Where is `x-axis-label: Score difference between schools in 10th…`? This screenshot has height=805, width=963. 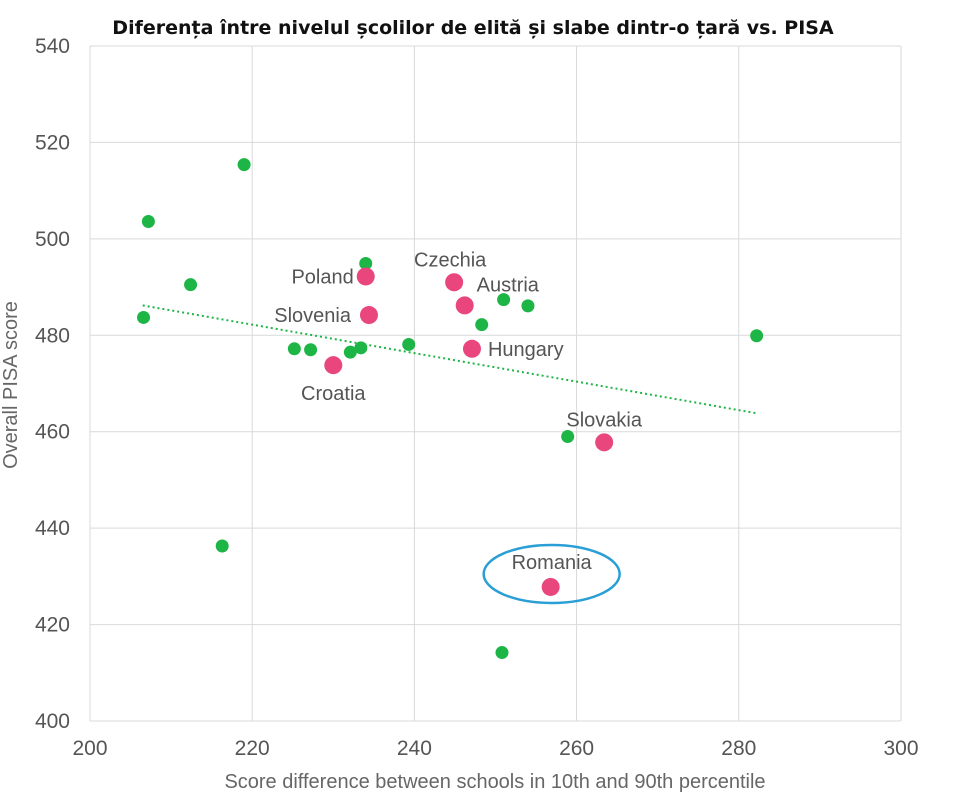
x-axis-label: Score difference between schools in 10th… is located at coordinates (494, 782).